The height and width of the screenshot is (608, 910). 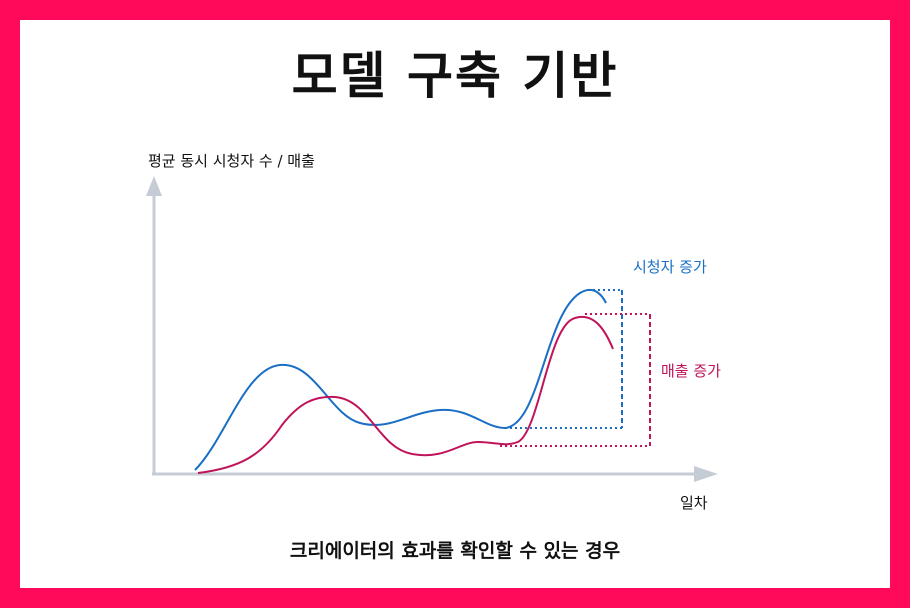 What do you see at coordinates (670, 267) in the screenshot?
I see `viewer-increase-label: 시청자 증가` at bounding box center [670, 267].